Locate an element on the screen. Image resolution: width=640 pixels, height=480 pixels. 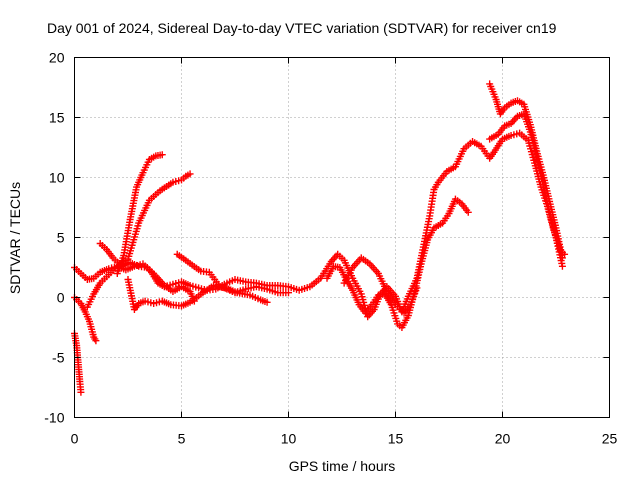
y-tick-label: 0 is located at coordinates (61, 298).